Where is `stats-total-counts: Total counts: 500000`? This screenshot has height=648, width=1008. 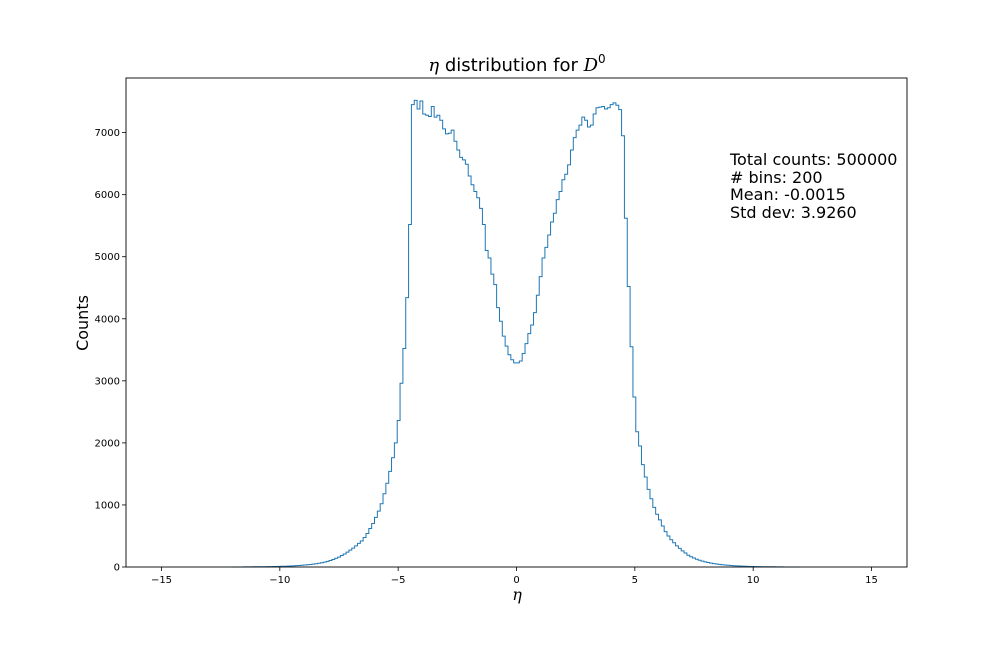 stats-total-counts: Total counts: 500000 is located at coordinates (813, 159).